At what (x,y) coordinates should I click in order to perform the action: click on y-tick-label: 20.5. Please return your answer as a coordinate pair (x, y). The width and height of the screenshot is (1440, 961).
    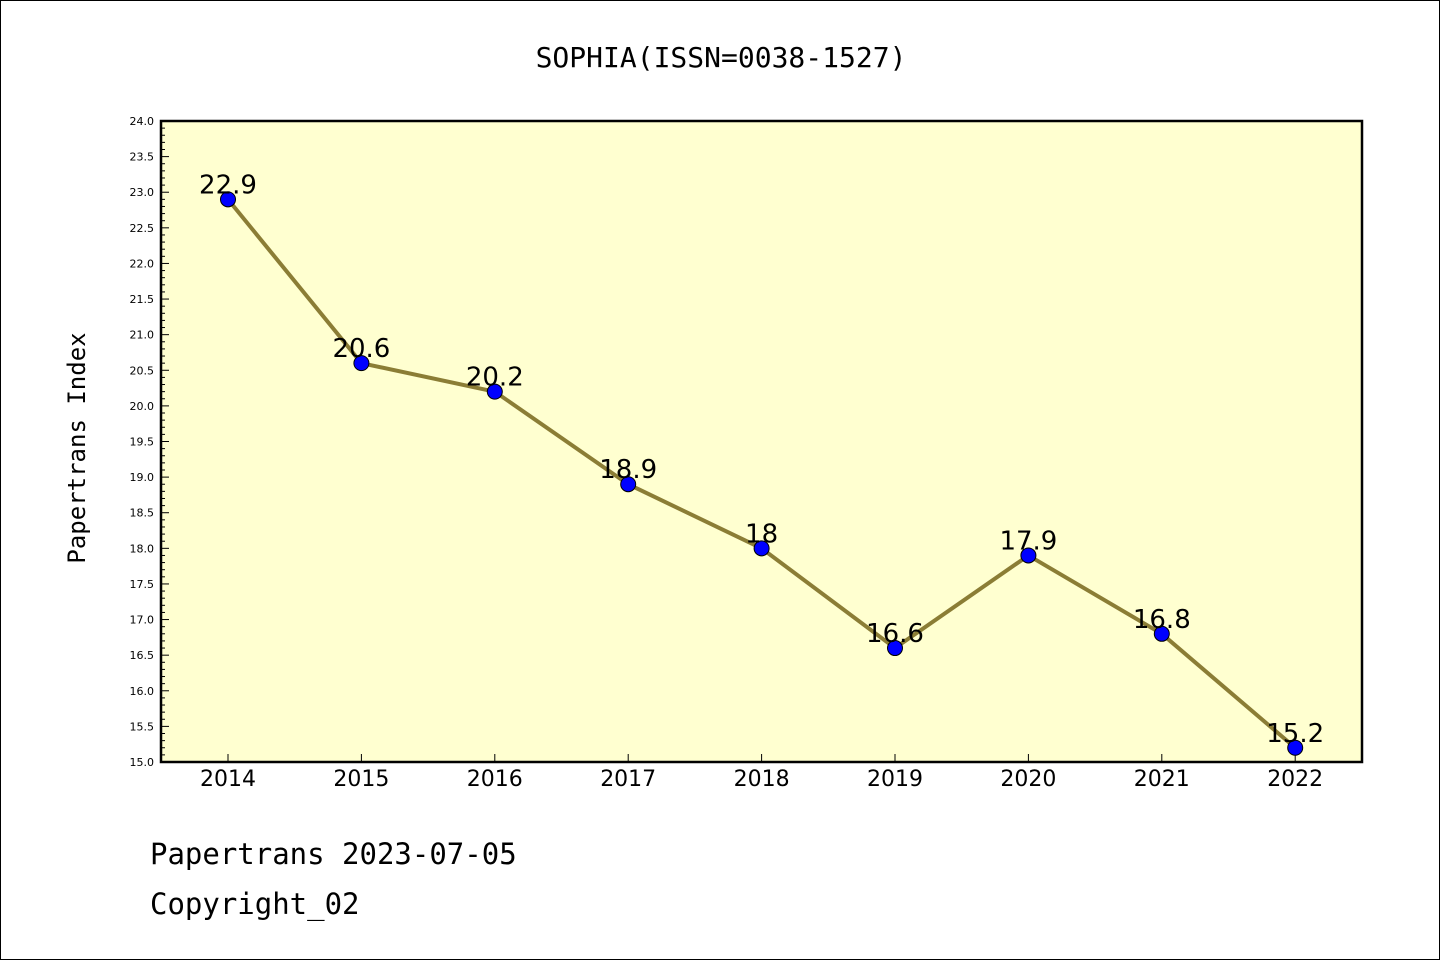
    Looking at the image, I should click on (142, 370).